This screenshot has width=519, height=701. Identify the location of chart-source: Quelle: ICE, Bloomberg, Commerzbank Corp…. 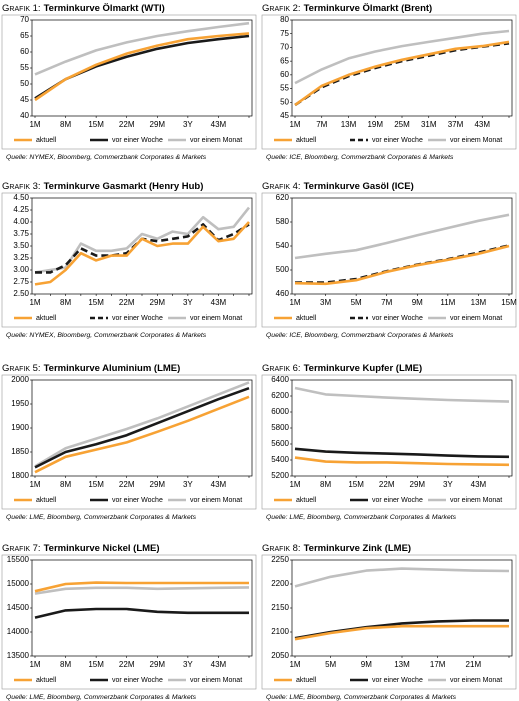
(360, 335).